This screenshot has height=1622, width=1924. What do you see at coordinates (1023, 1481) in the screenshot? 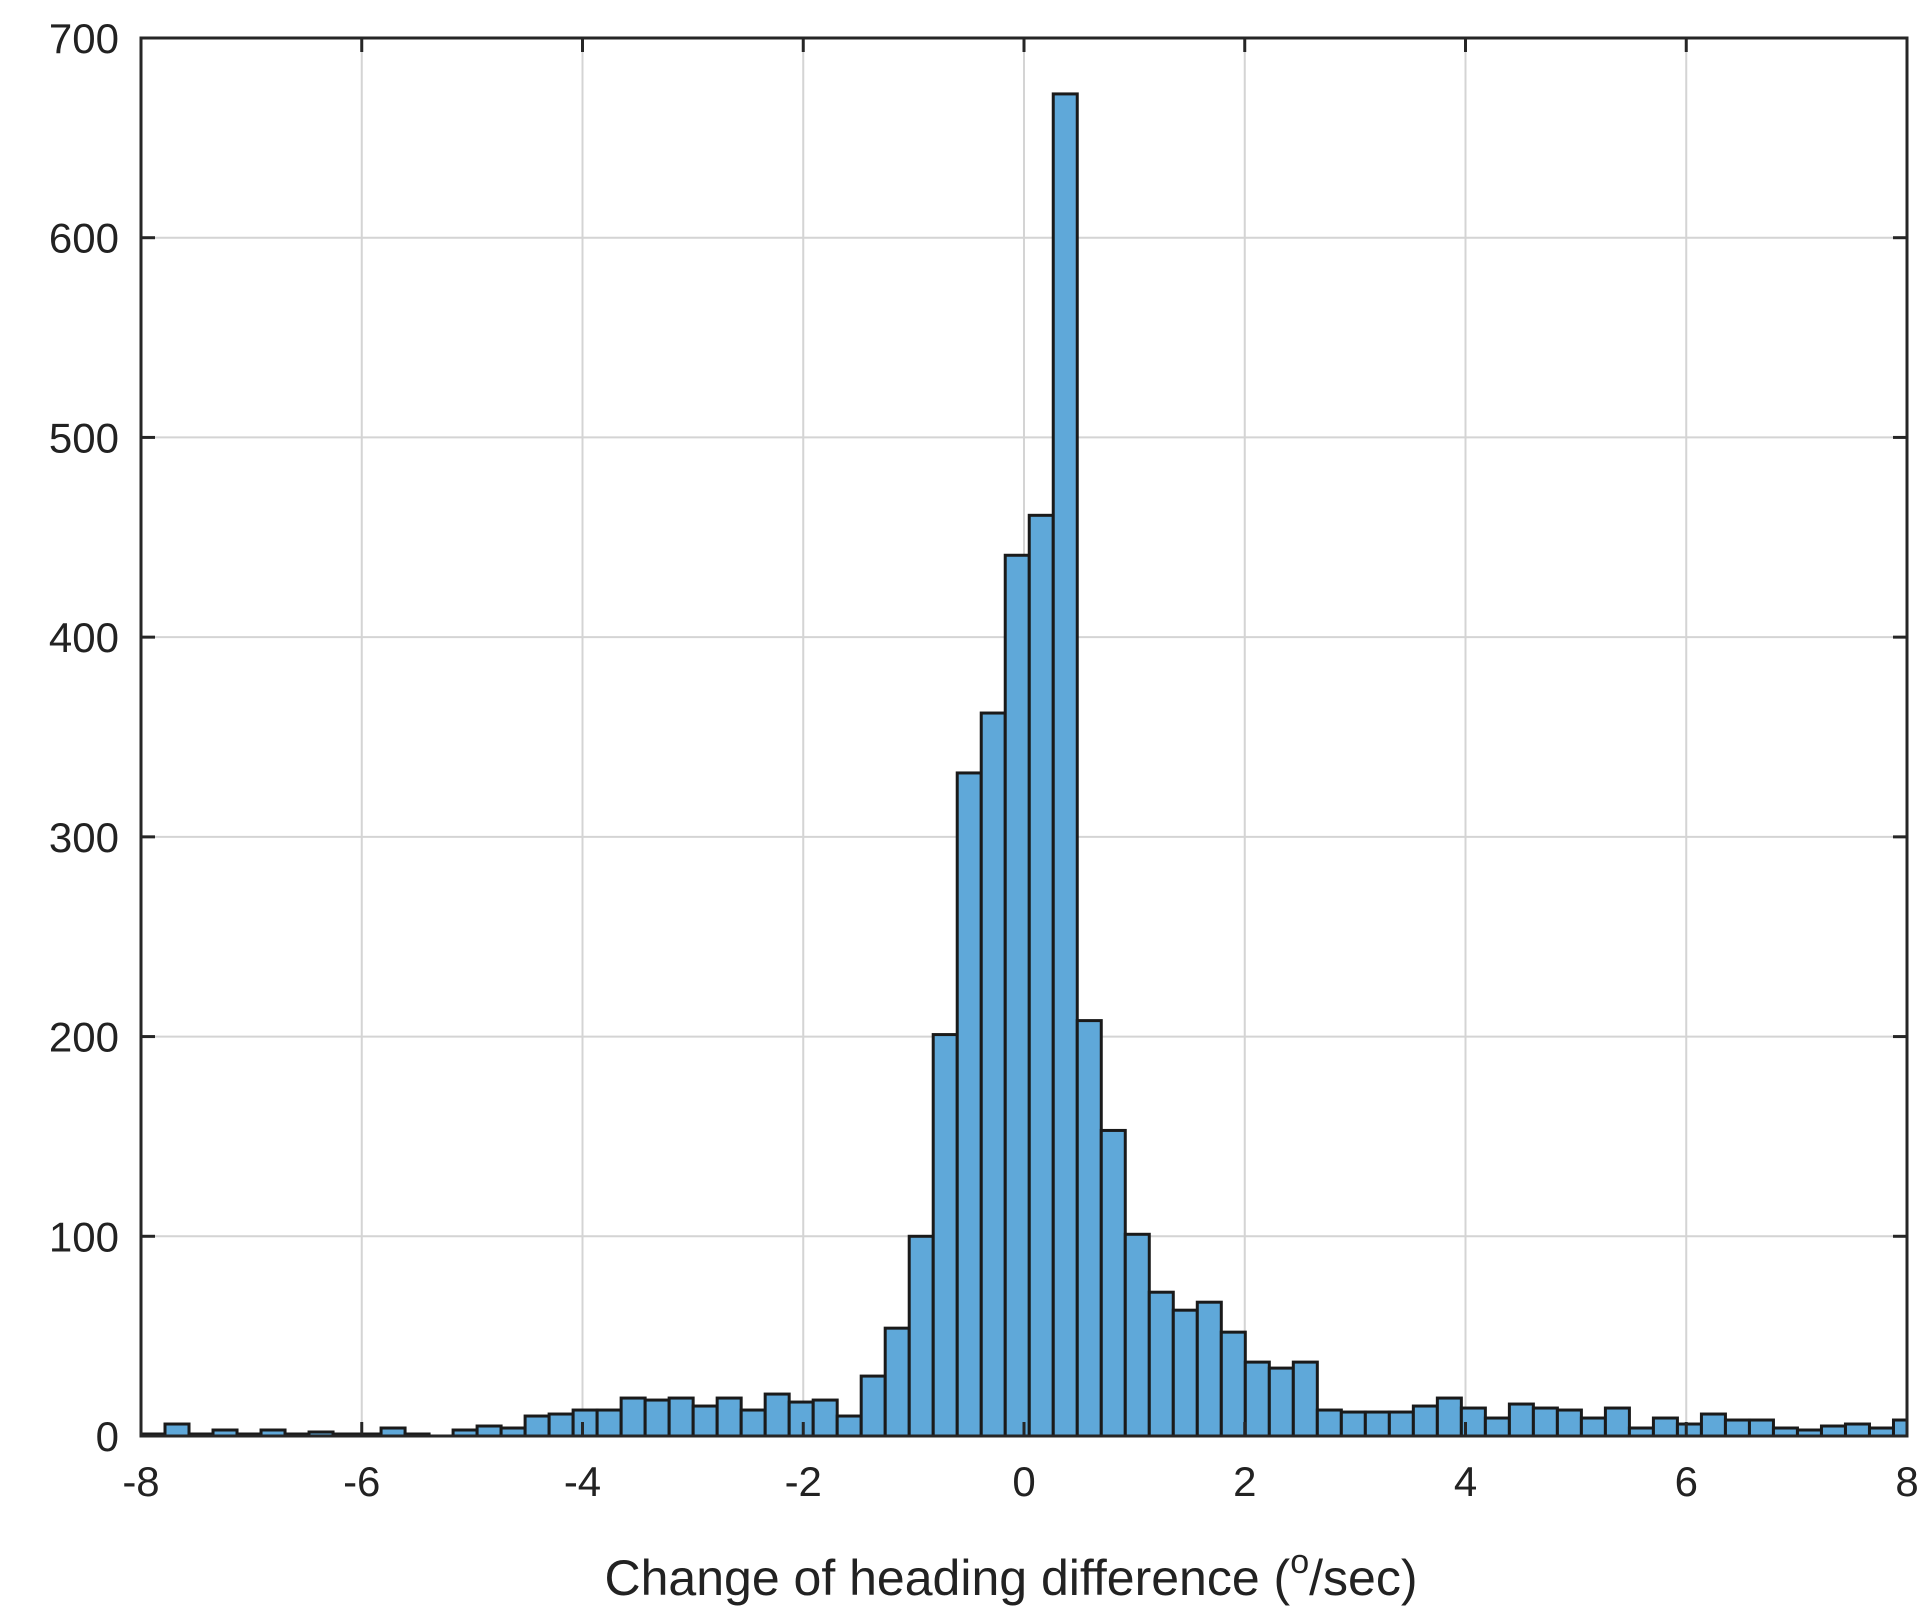
I see `x-tick-label: 0` at bounding box center [1023, 1481].